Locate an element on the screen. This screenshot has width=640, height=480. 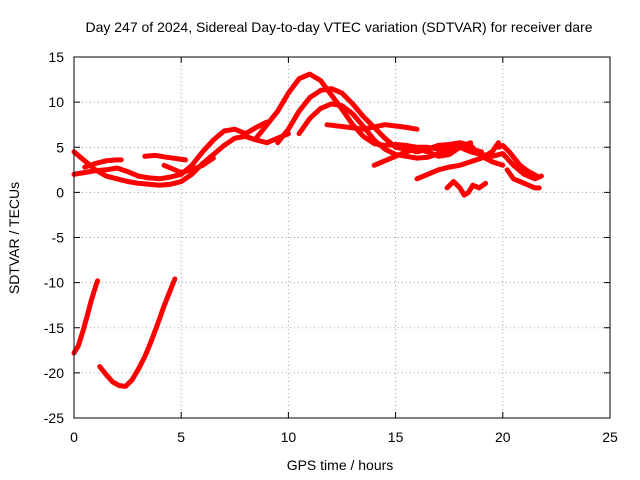
y-tick-label: -10 is located at coordinates (54, 283).